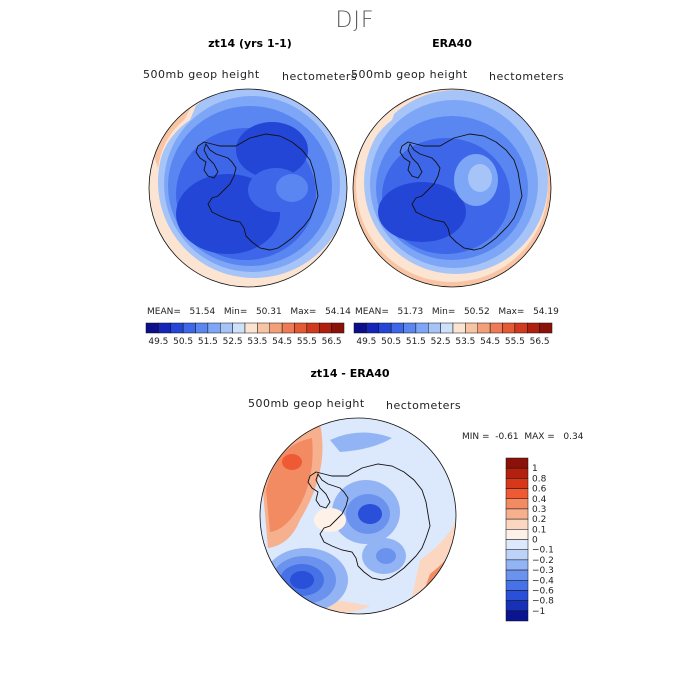 This screenshot has height=700, width=700. What do you see at coordinates (476, 437) in the screenshot?
I see `min-label: MIN =` at bounding box center [476, 437].